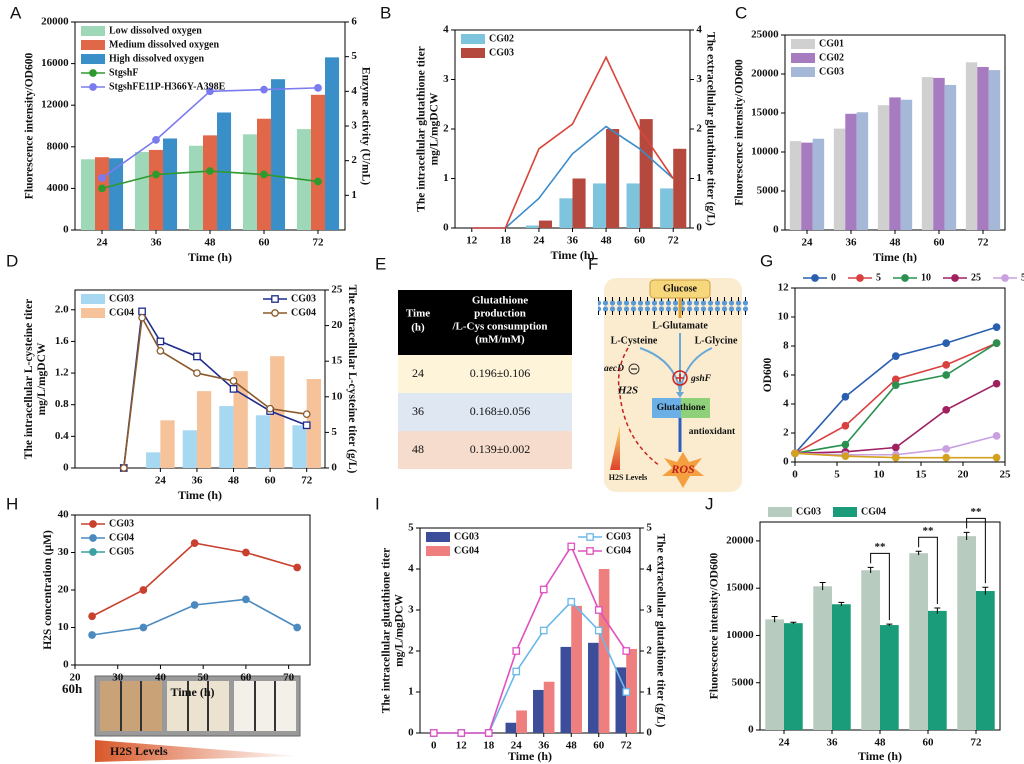 This screenshot has width=1024, height=764. I want to click on y-tick-label: 12000, so click(55, 105).